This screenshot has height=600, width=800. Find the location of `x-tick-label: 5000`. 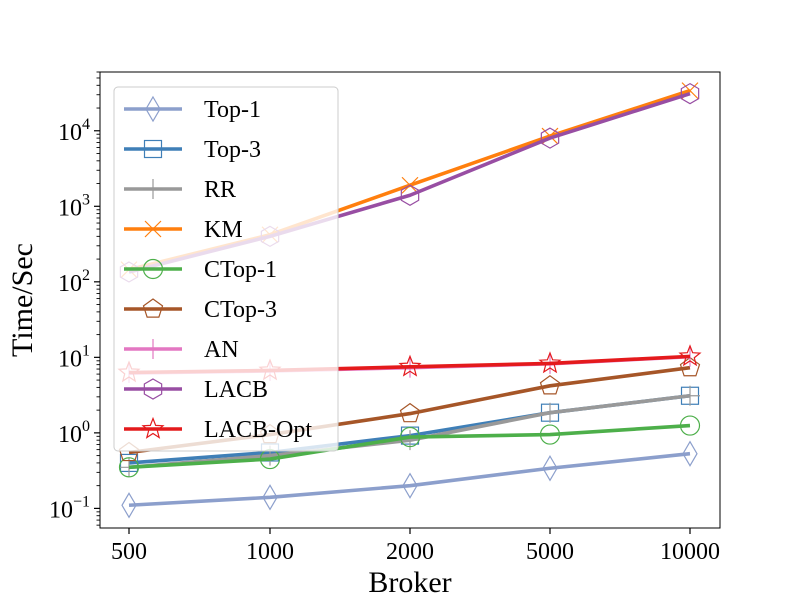

x-tick-label: 5000 is located at coordinates (550, 552).